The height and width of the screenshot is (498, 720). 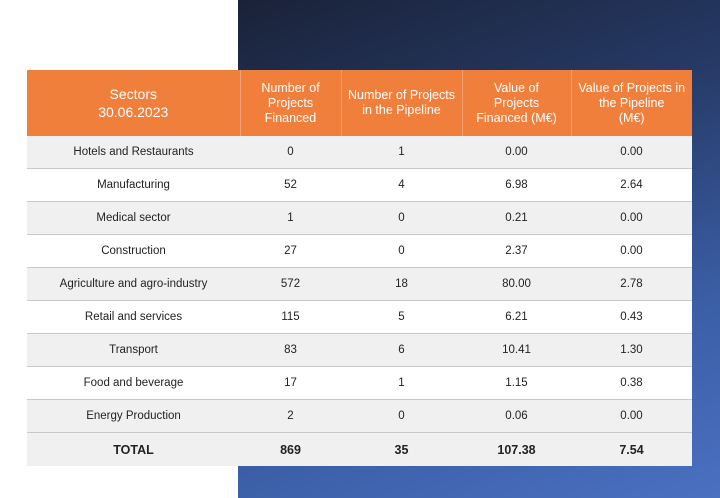 I want to click on header-line: Number of Projects, so click(x=401, y=95).